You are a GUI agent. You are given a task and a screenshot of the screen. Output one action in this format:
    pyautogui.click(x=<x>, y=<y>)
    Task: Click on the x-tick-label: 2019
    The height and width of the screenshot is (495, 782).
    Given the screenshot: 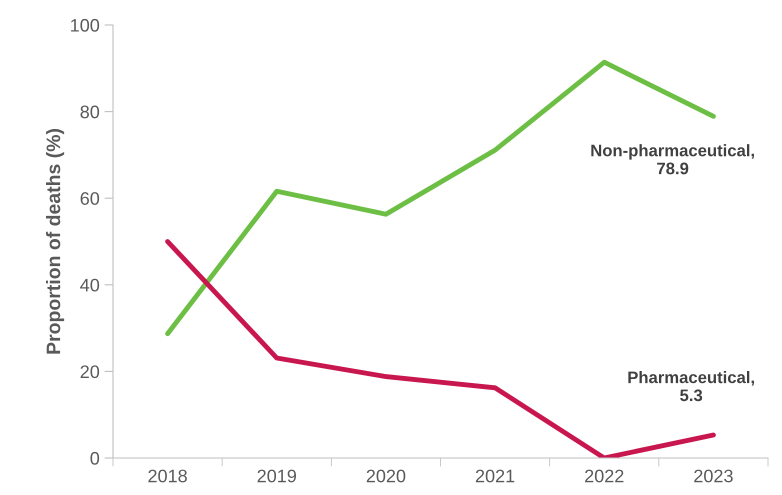 What is the action you would take?
    pyautogui.click(x=277, y=476)
    